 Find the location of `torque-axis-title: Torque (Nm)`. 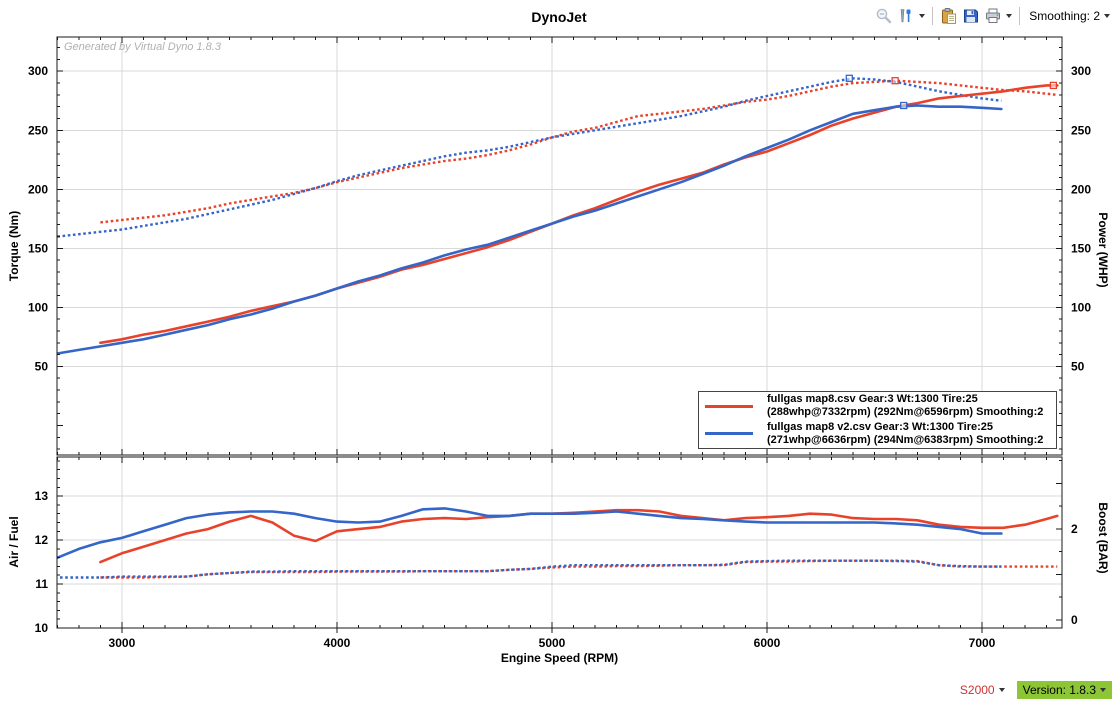

torque-axis-title: Torque (Nm) is located at coordinates (14, 246).